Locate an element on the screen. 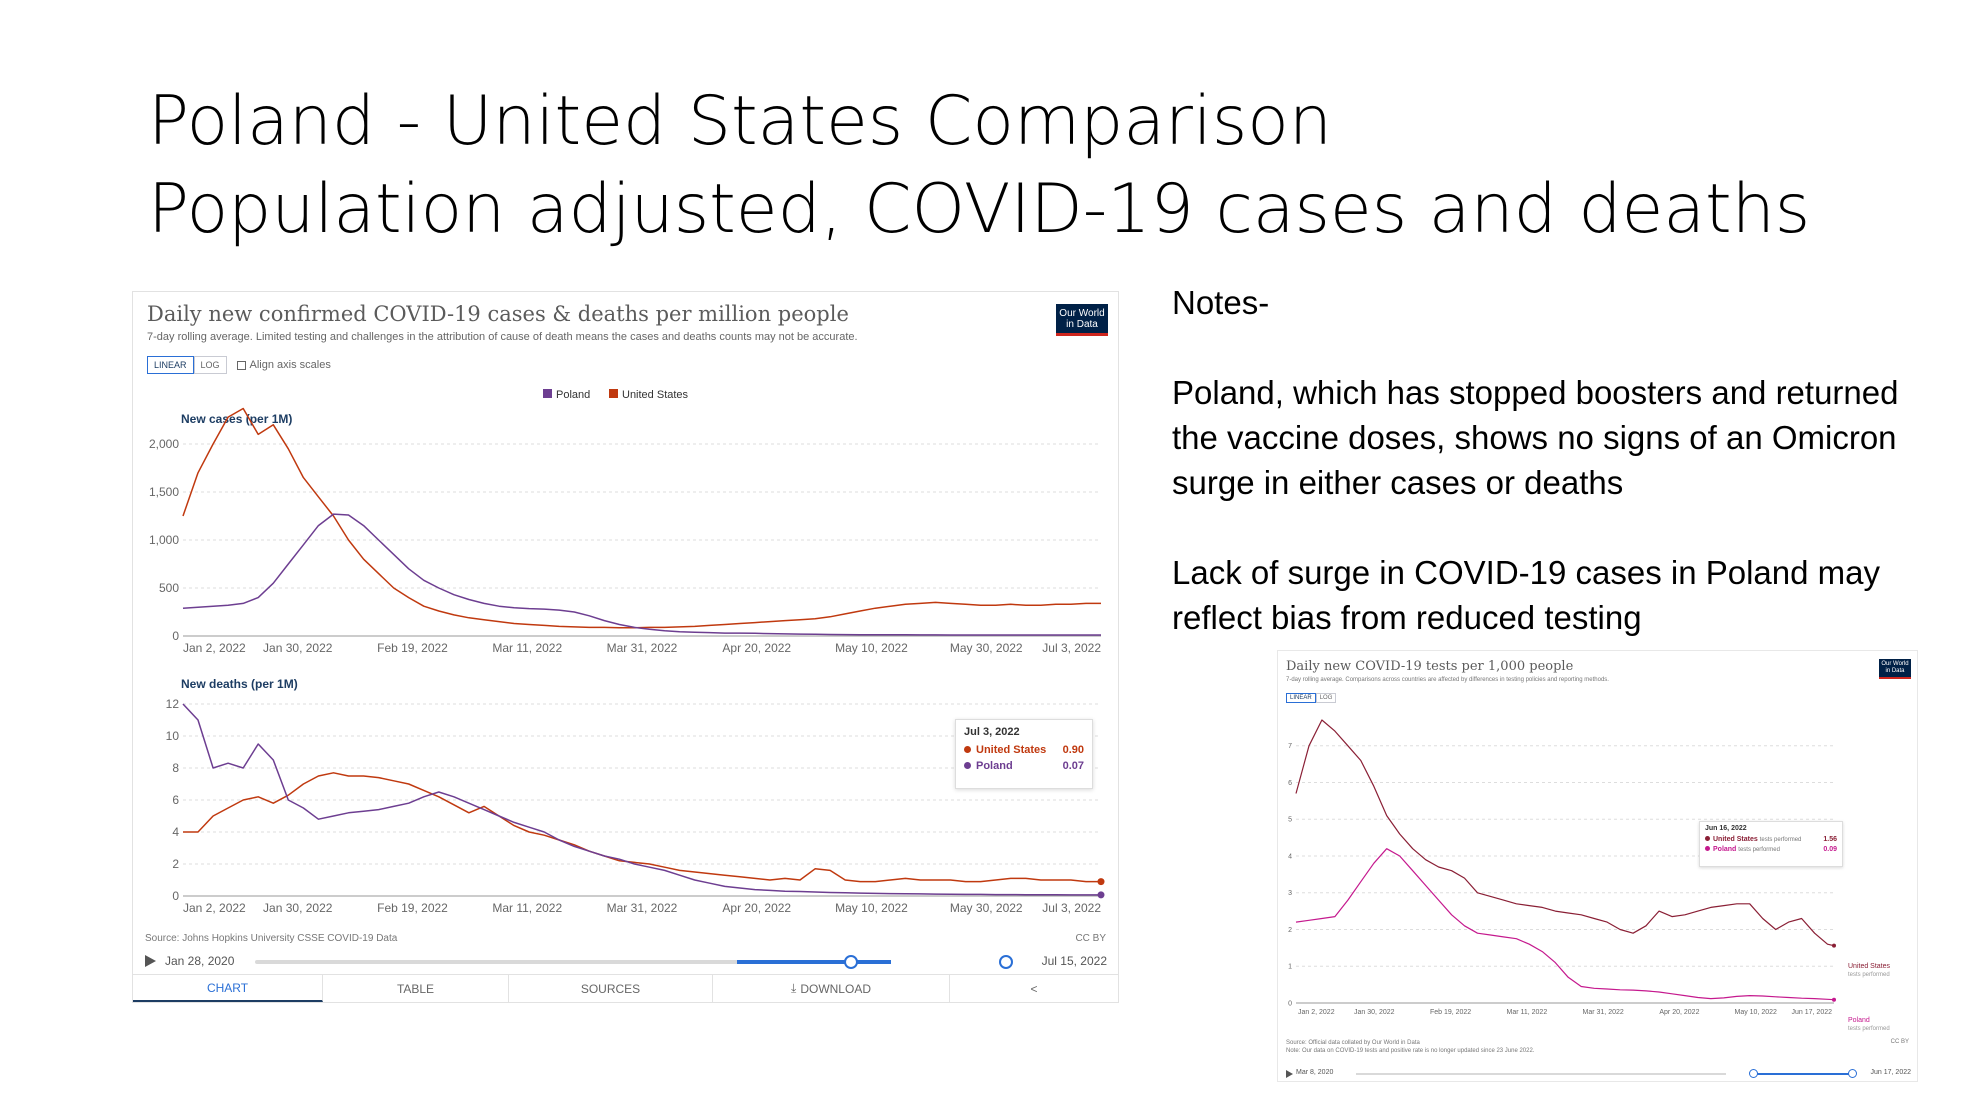  cases-y-tick-label: 1,000 is located at coordinates (164, 540).